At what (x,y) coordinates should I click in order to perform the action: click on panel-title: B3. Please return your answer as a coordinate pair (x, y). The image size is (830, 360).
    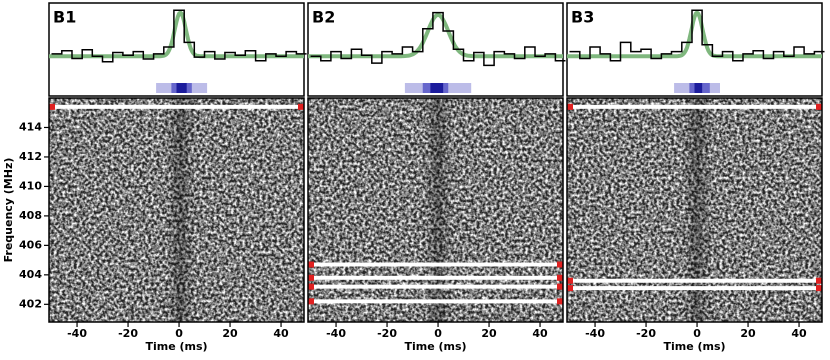
    Looking at the image, I should click on (582, 17).